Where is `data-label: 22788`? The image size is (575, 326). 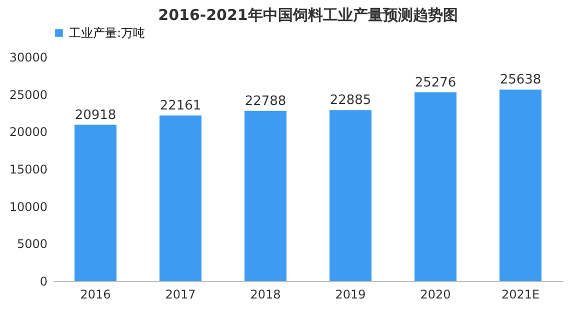
data-label: 22788 is located at coordinates (265, 101).